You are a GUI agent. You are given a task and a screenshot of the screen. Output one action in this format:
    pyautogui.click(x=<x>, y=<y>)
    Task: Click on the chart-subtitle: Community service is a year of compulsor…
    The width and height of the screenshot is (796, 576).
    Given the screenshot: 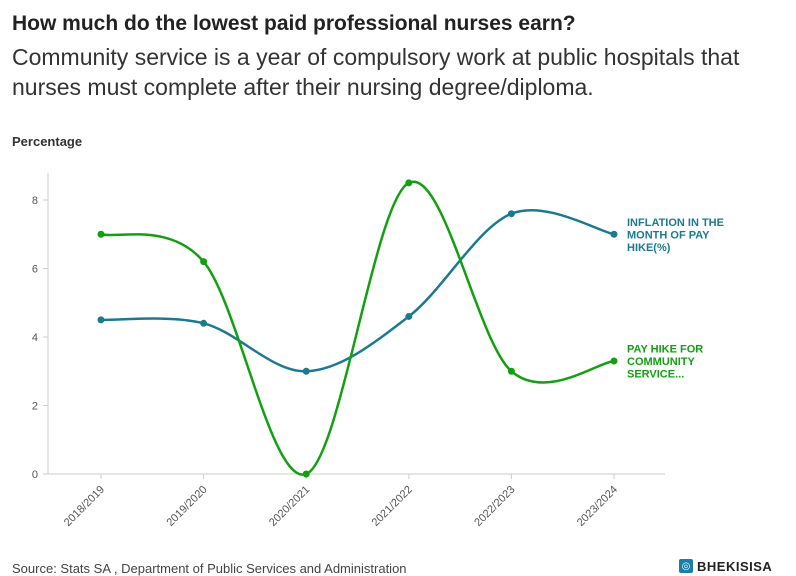 What is the action you would take?
    pyautogui.click(x=376, y=72)
    